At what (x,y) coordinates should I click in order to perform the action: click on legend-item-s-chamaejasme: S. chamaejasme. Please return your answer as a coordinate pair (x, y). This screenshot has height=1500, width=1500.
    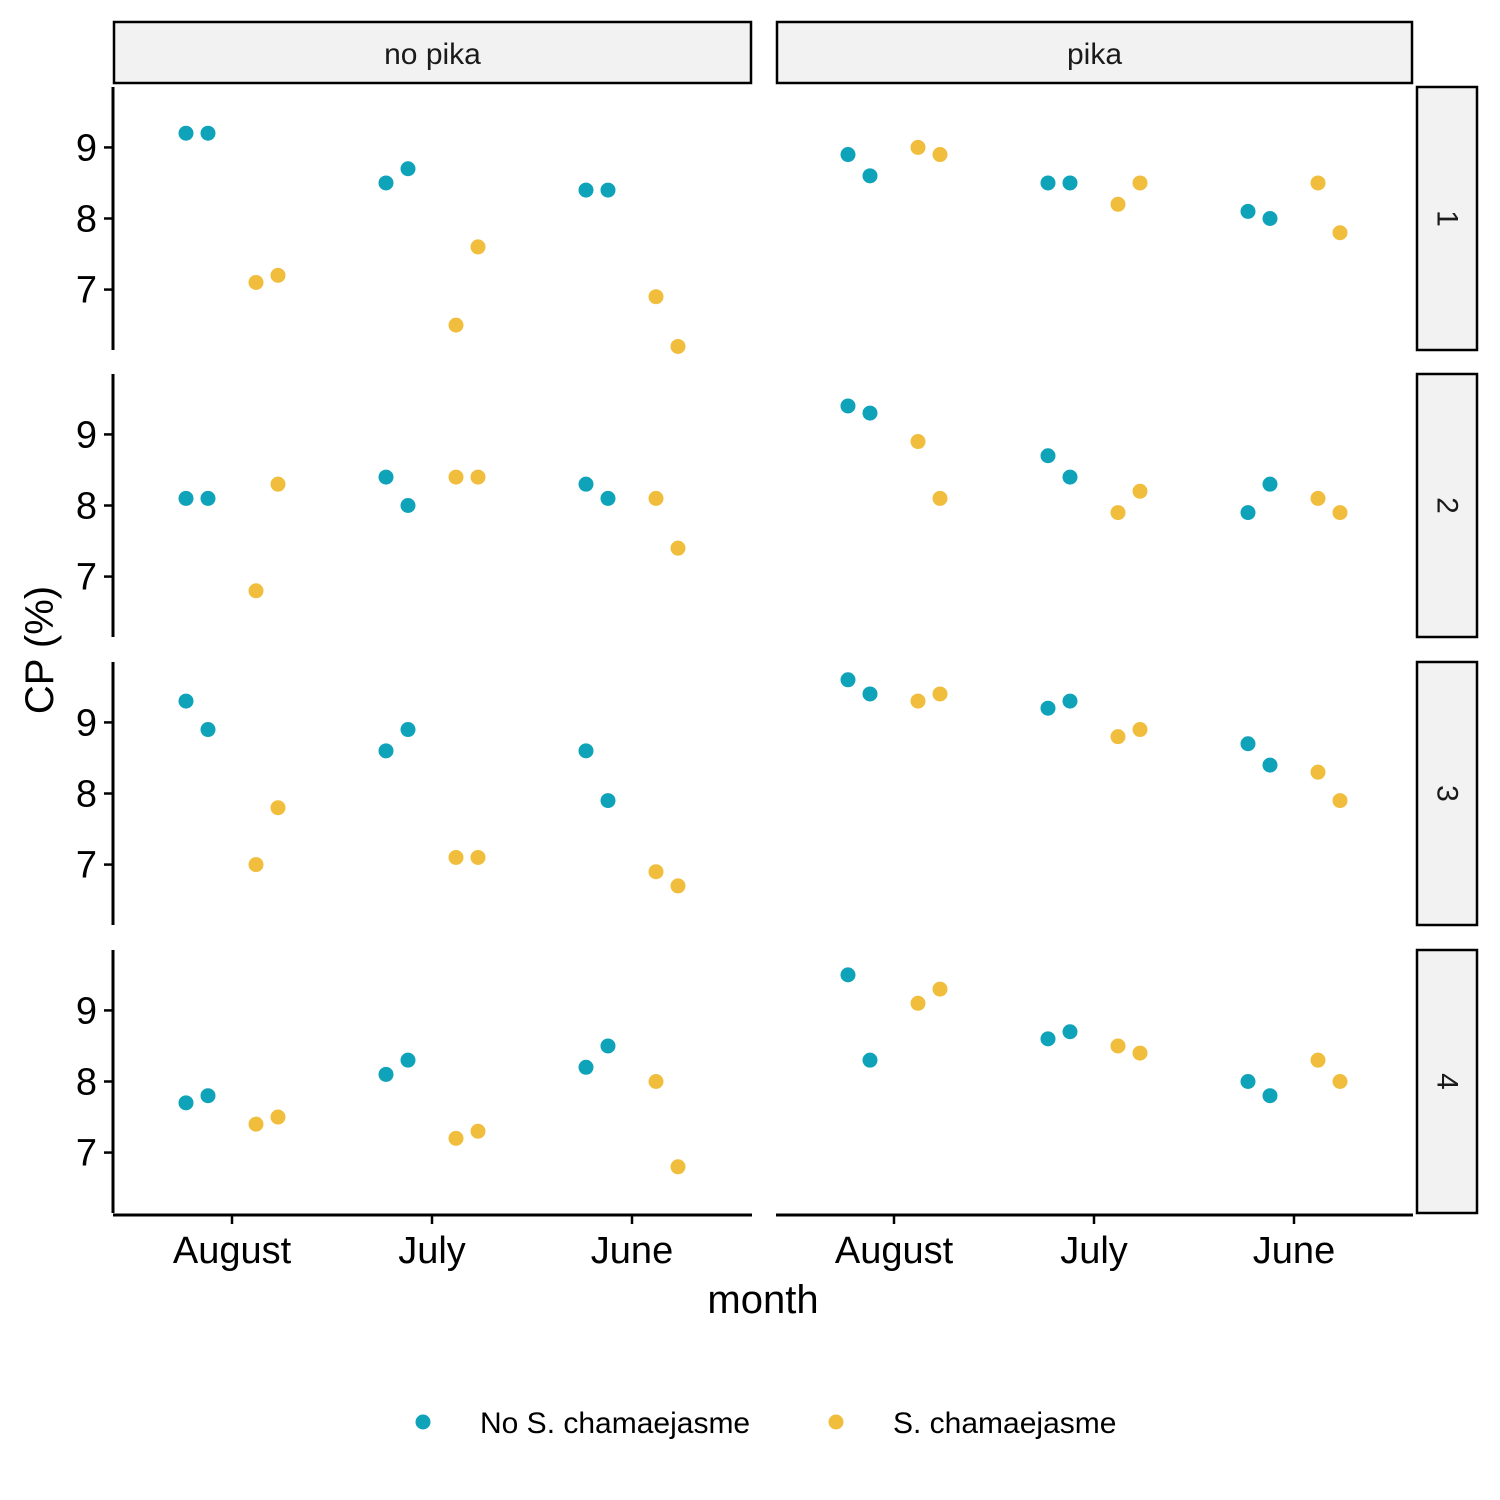
    Looking at the image, I should click on (972, 1423).